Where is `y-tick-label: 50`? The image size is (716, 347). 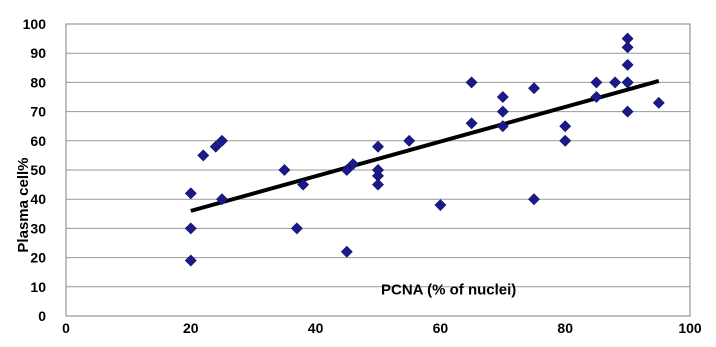
y-tick-label: 50 is located at coordinates (38, 170).